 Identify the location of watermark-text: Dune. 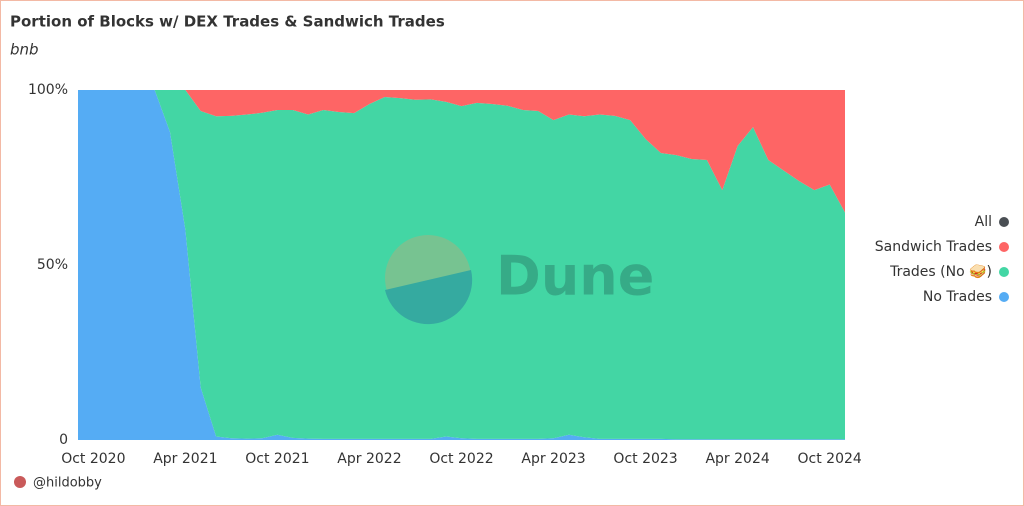
(575, 276).